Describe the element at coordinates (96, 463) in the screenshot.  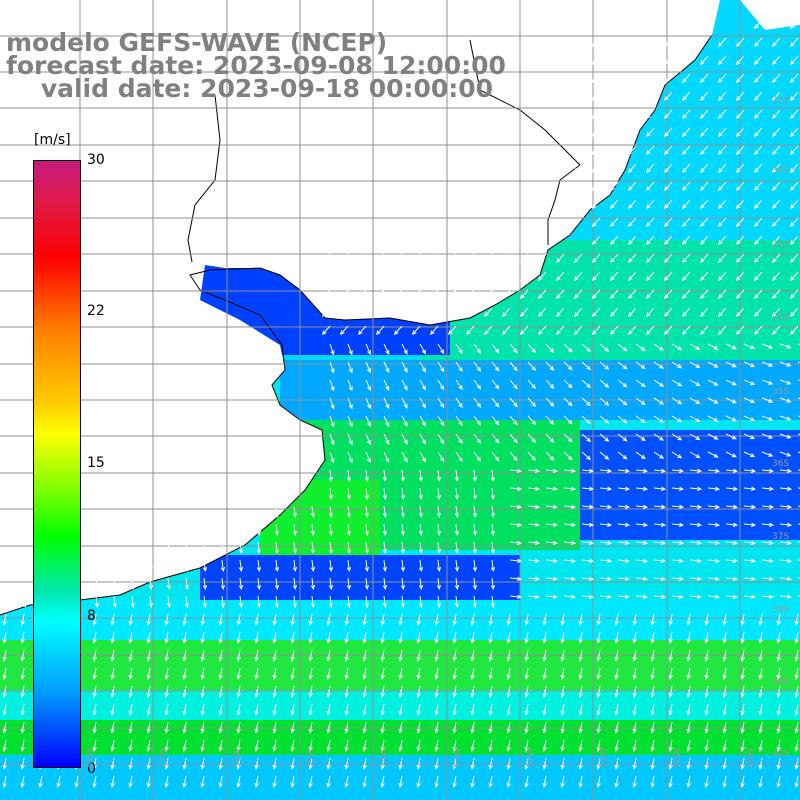
I see `colorbar-tick: 15` at that location.